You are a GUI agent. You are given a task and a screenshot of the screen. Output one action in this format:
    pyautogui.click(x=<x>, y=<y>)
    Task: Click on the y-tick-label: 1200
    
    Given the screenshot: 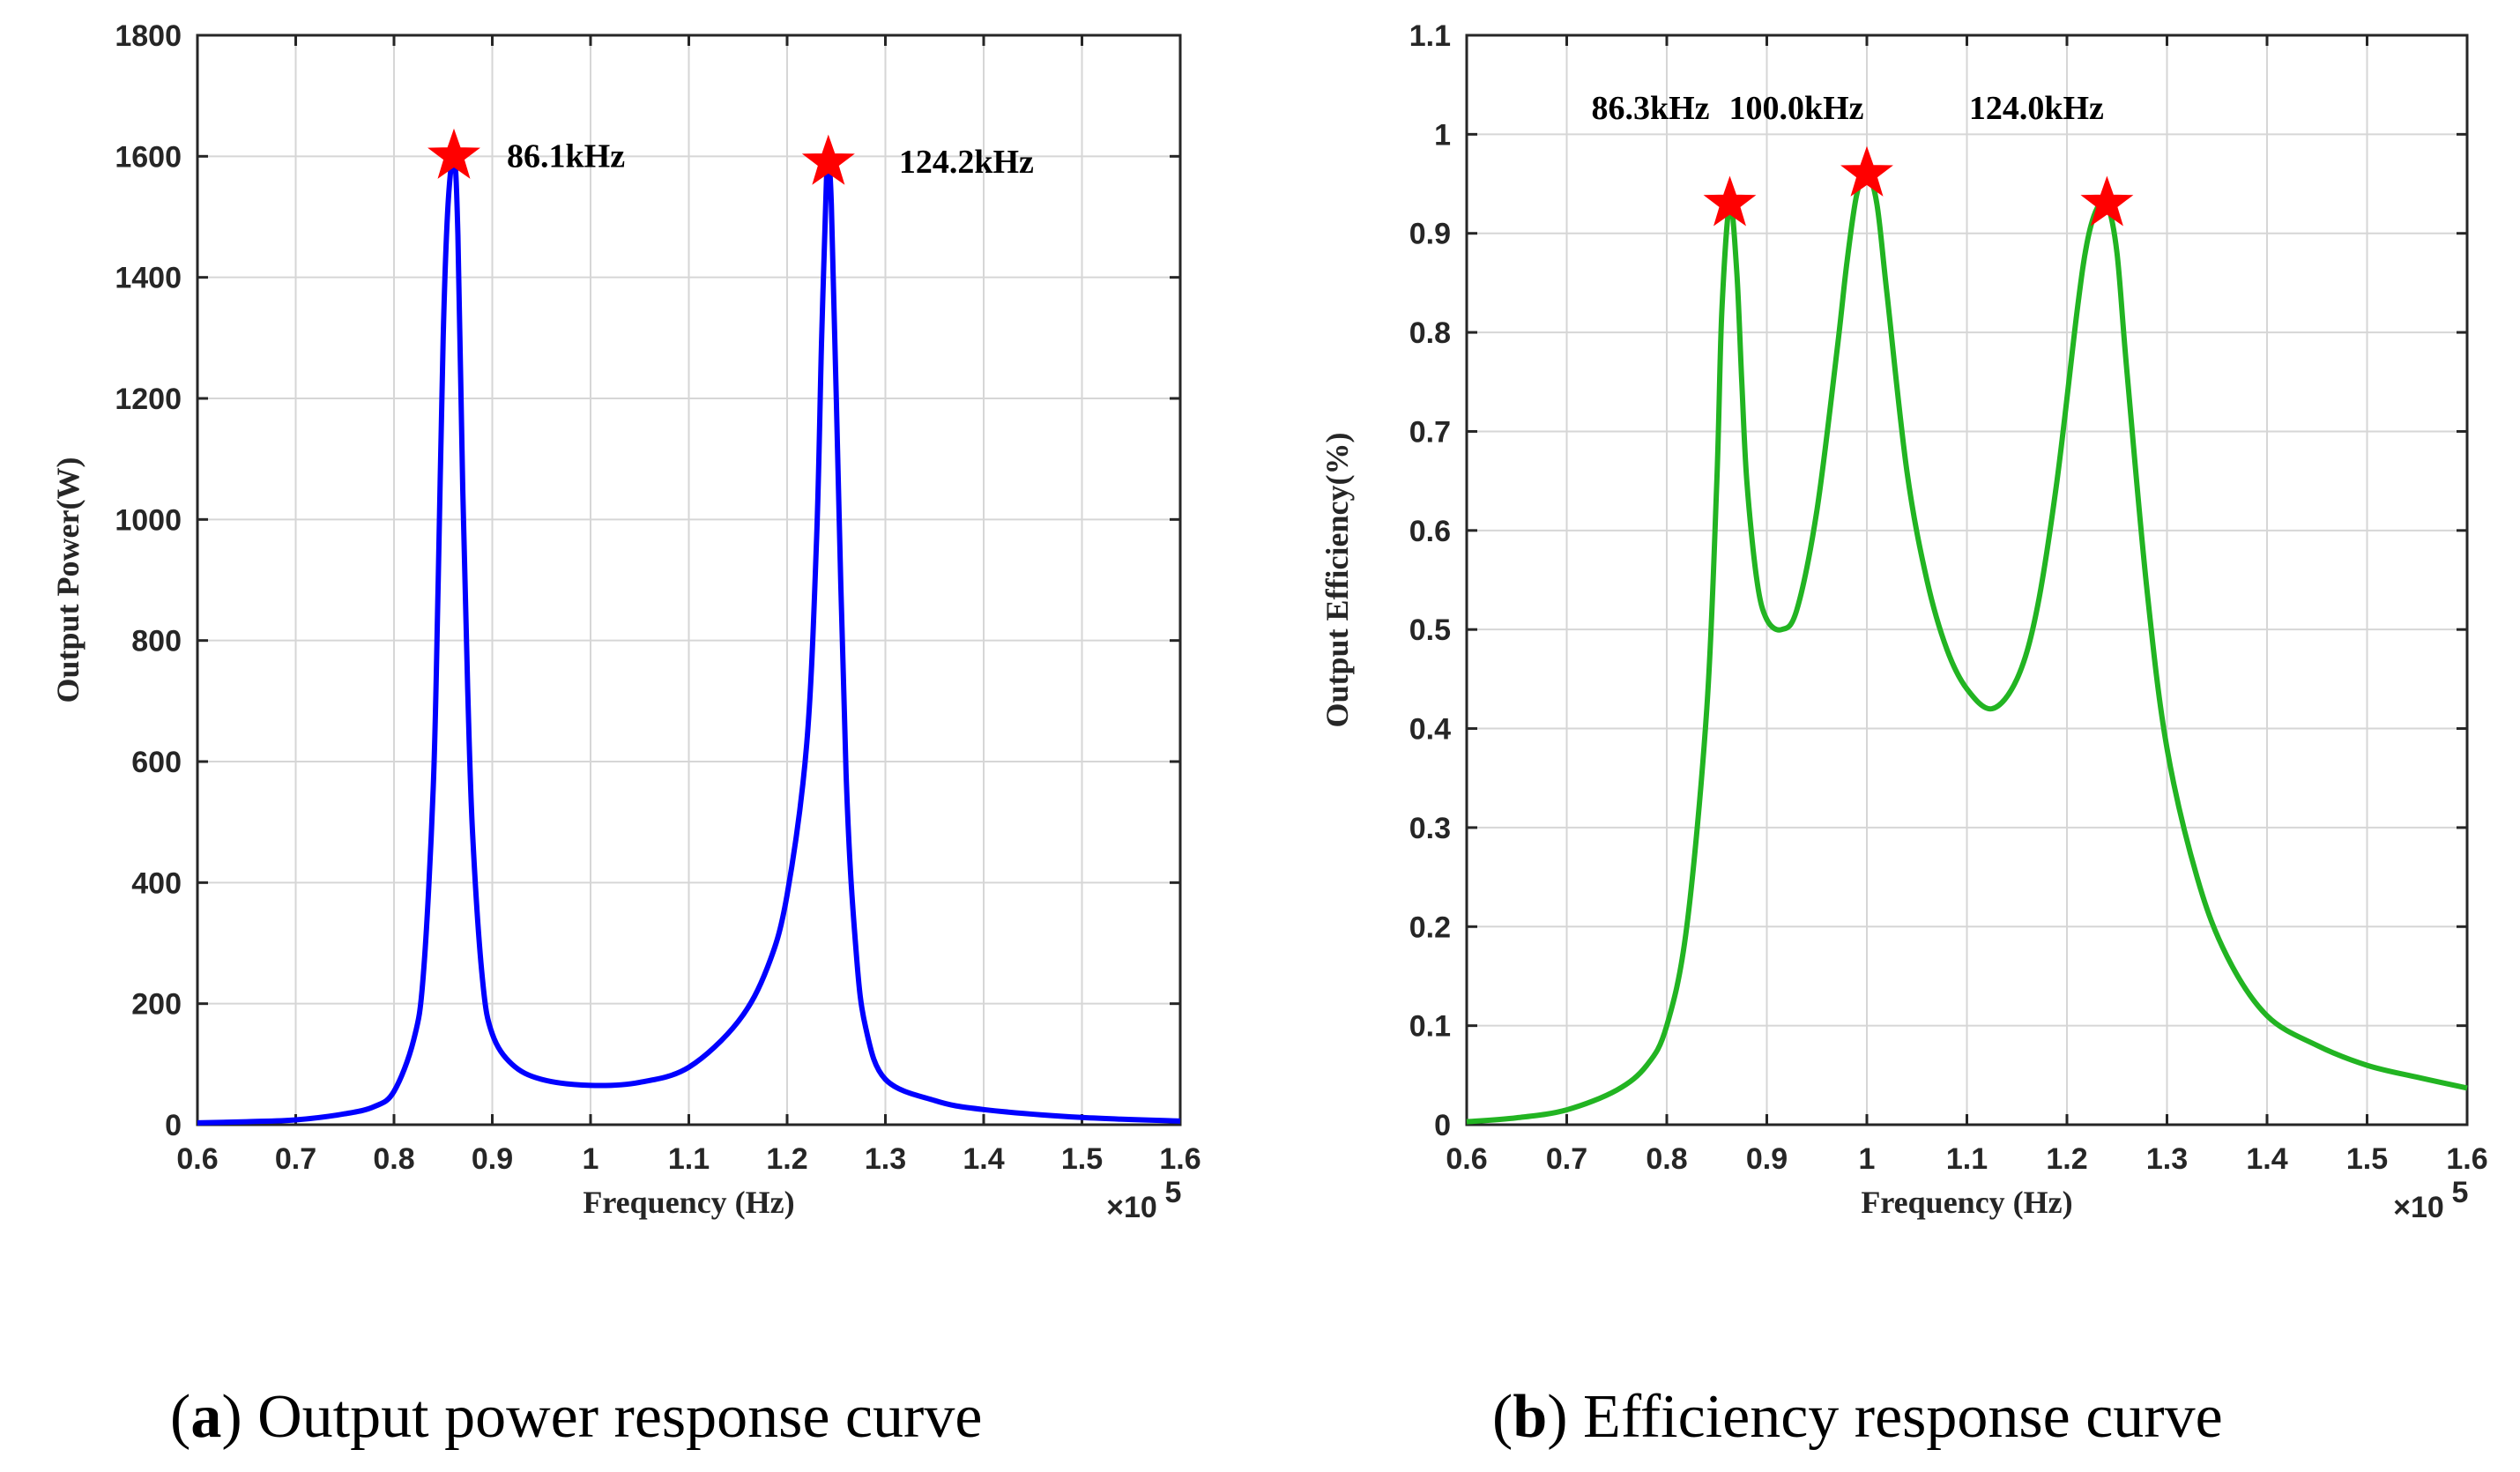 What is the action you would take?
    pyautogui.click(x=148, y=399)
    